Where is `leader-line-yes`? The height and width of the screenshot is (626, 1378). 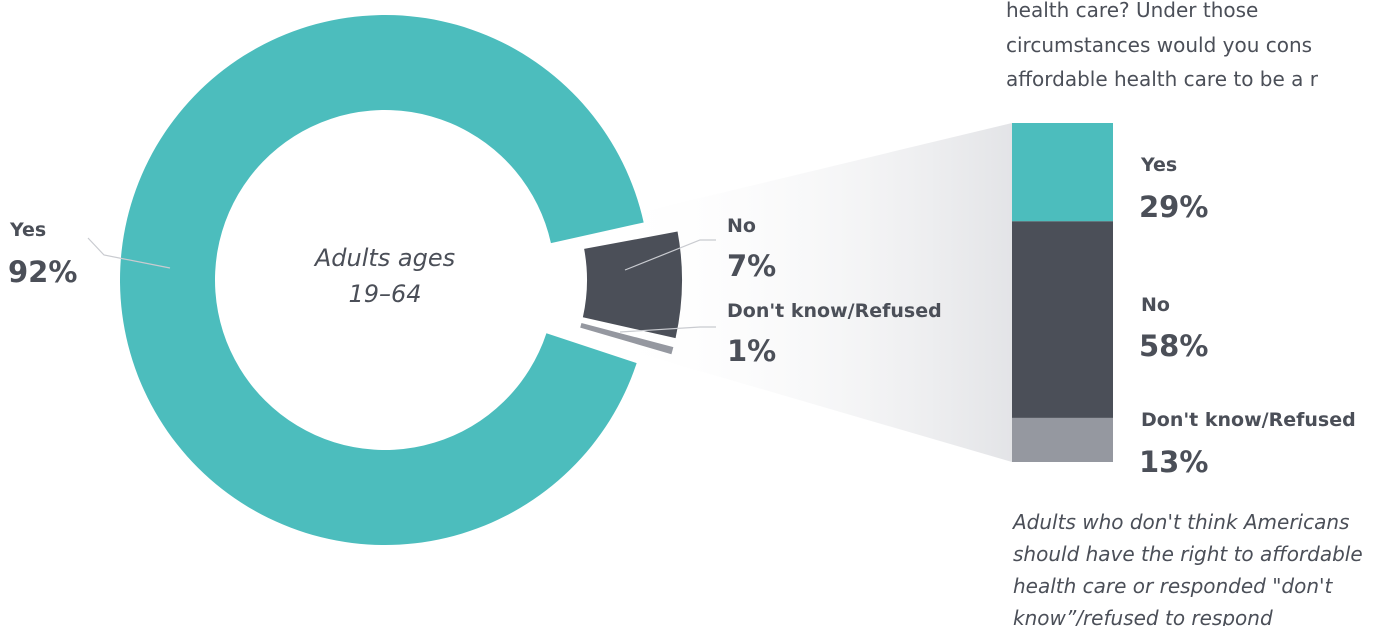 leader-line-yes is located at coordinates (129, 253).